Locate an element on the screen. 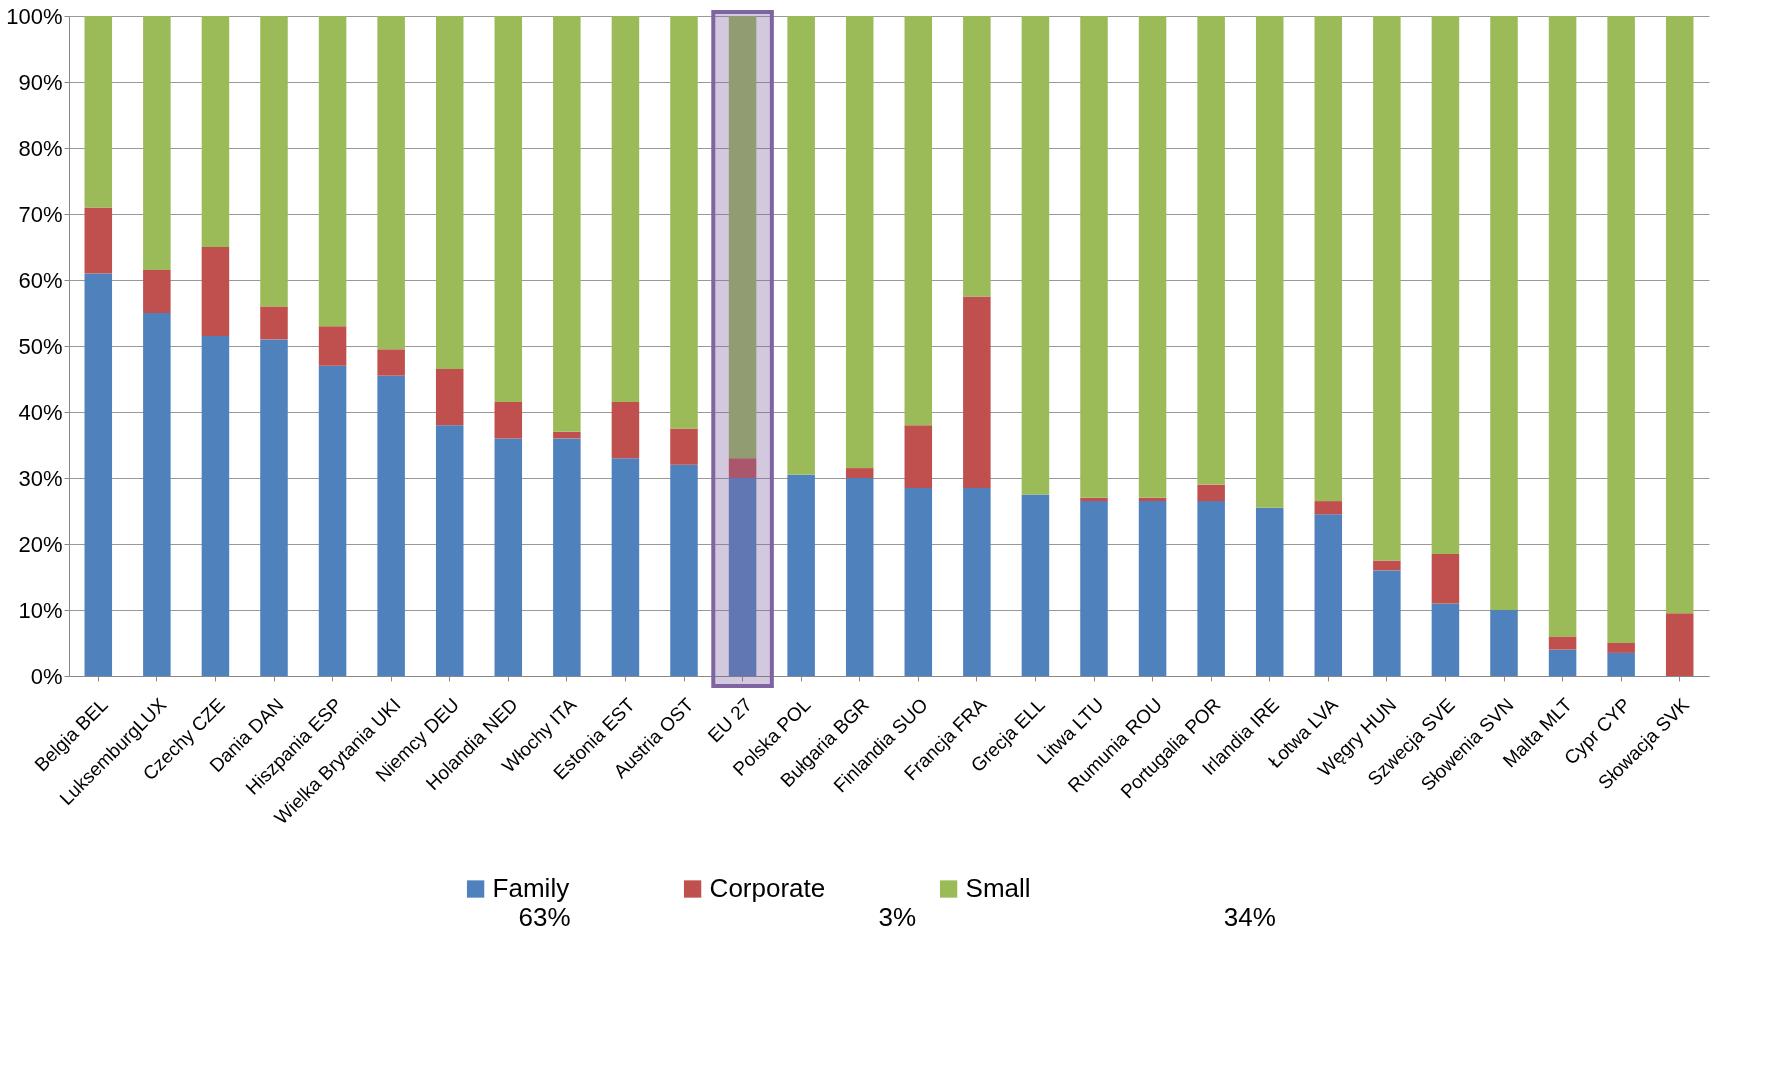 This screenshot has height=1072, width=1787. x-tick-label: EU 27 is located at coordinates (730, 720).